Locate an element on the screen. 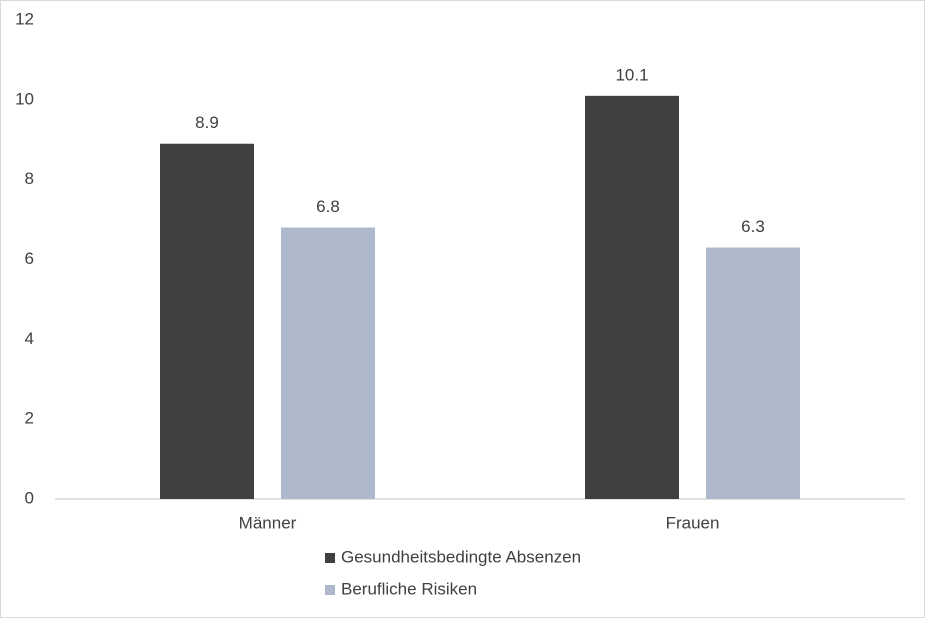  y-tick-label: 0 is located at coordinates (29, 497).